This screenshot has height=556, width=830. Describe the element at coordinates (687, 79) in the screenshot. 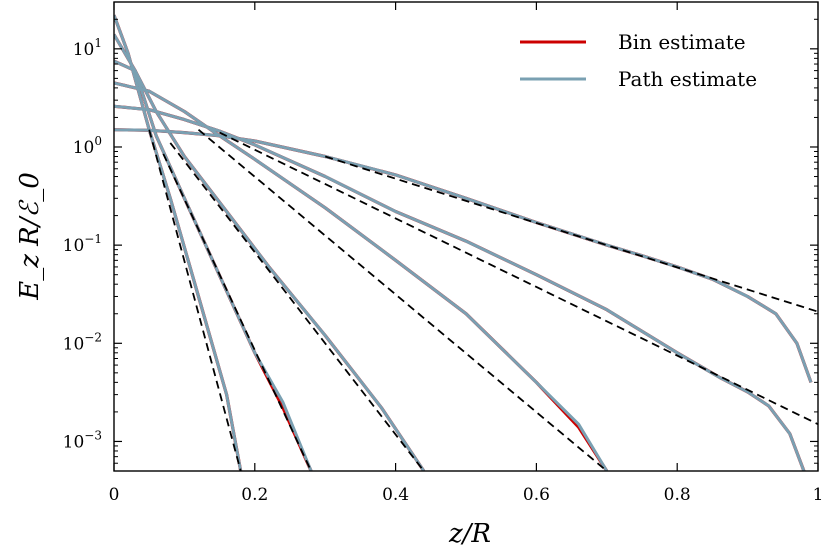

I see `legend-path-label: Path estimate` at that location.